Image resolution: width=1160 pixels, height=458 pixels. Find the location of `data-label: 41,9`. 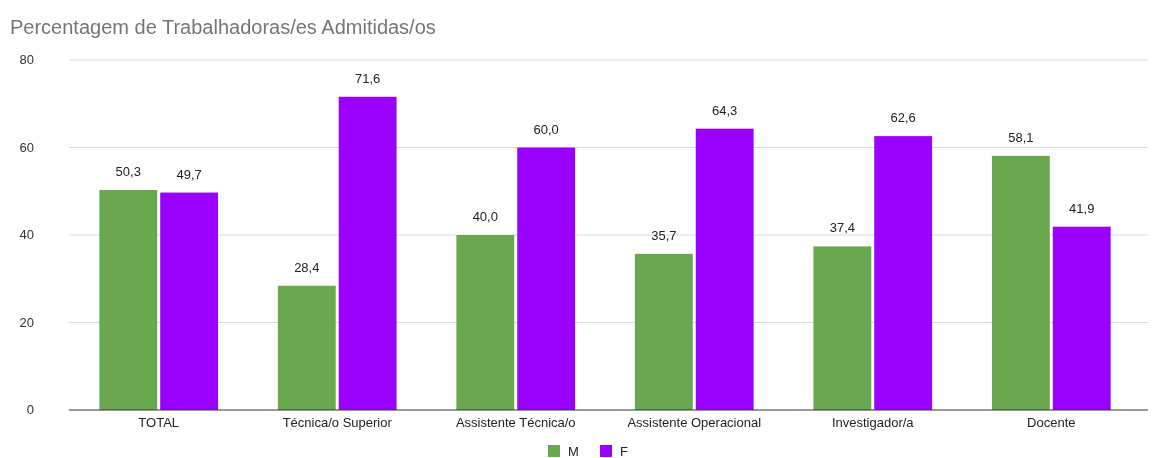

data-label: 41,9 is located at coordinates (1082, 208).